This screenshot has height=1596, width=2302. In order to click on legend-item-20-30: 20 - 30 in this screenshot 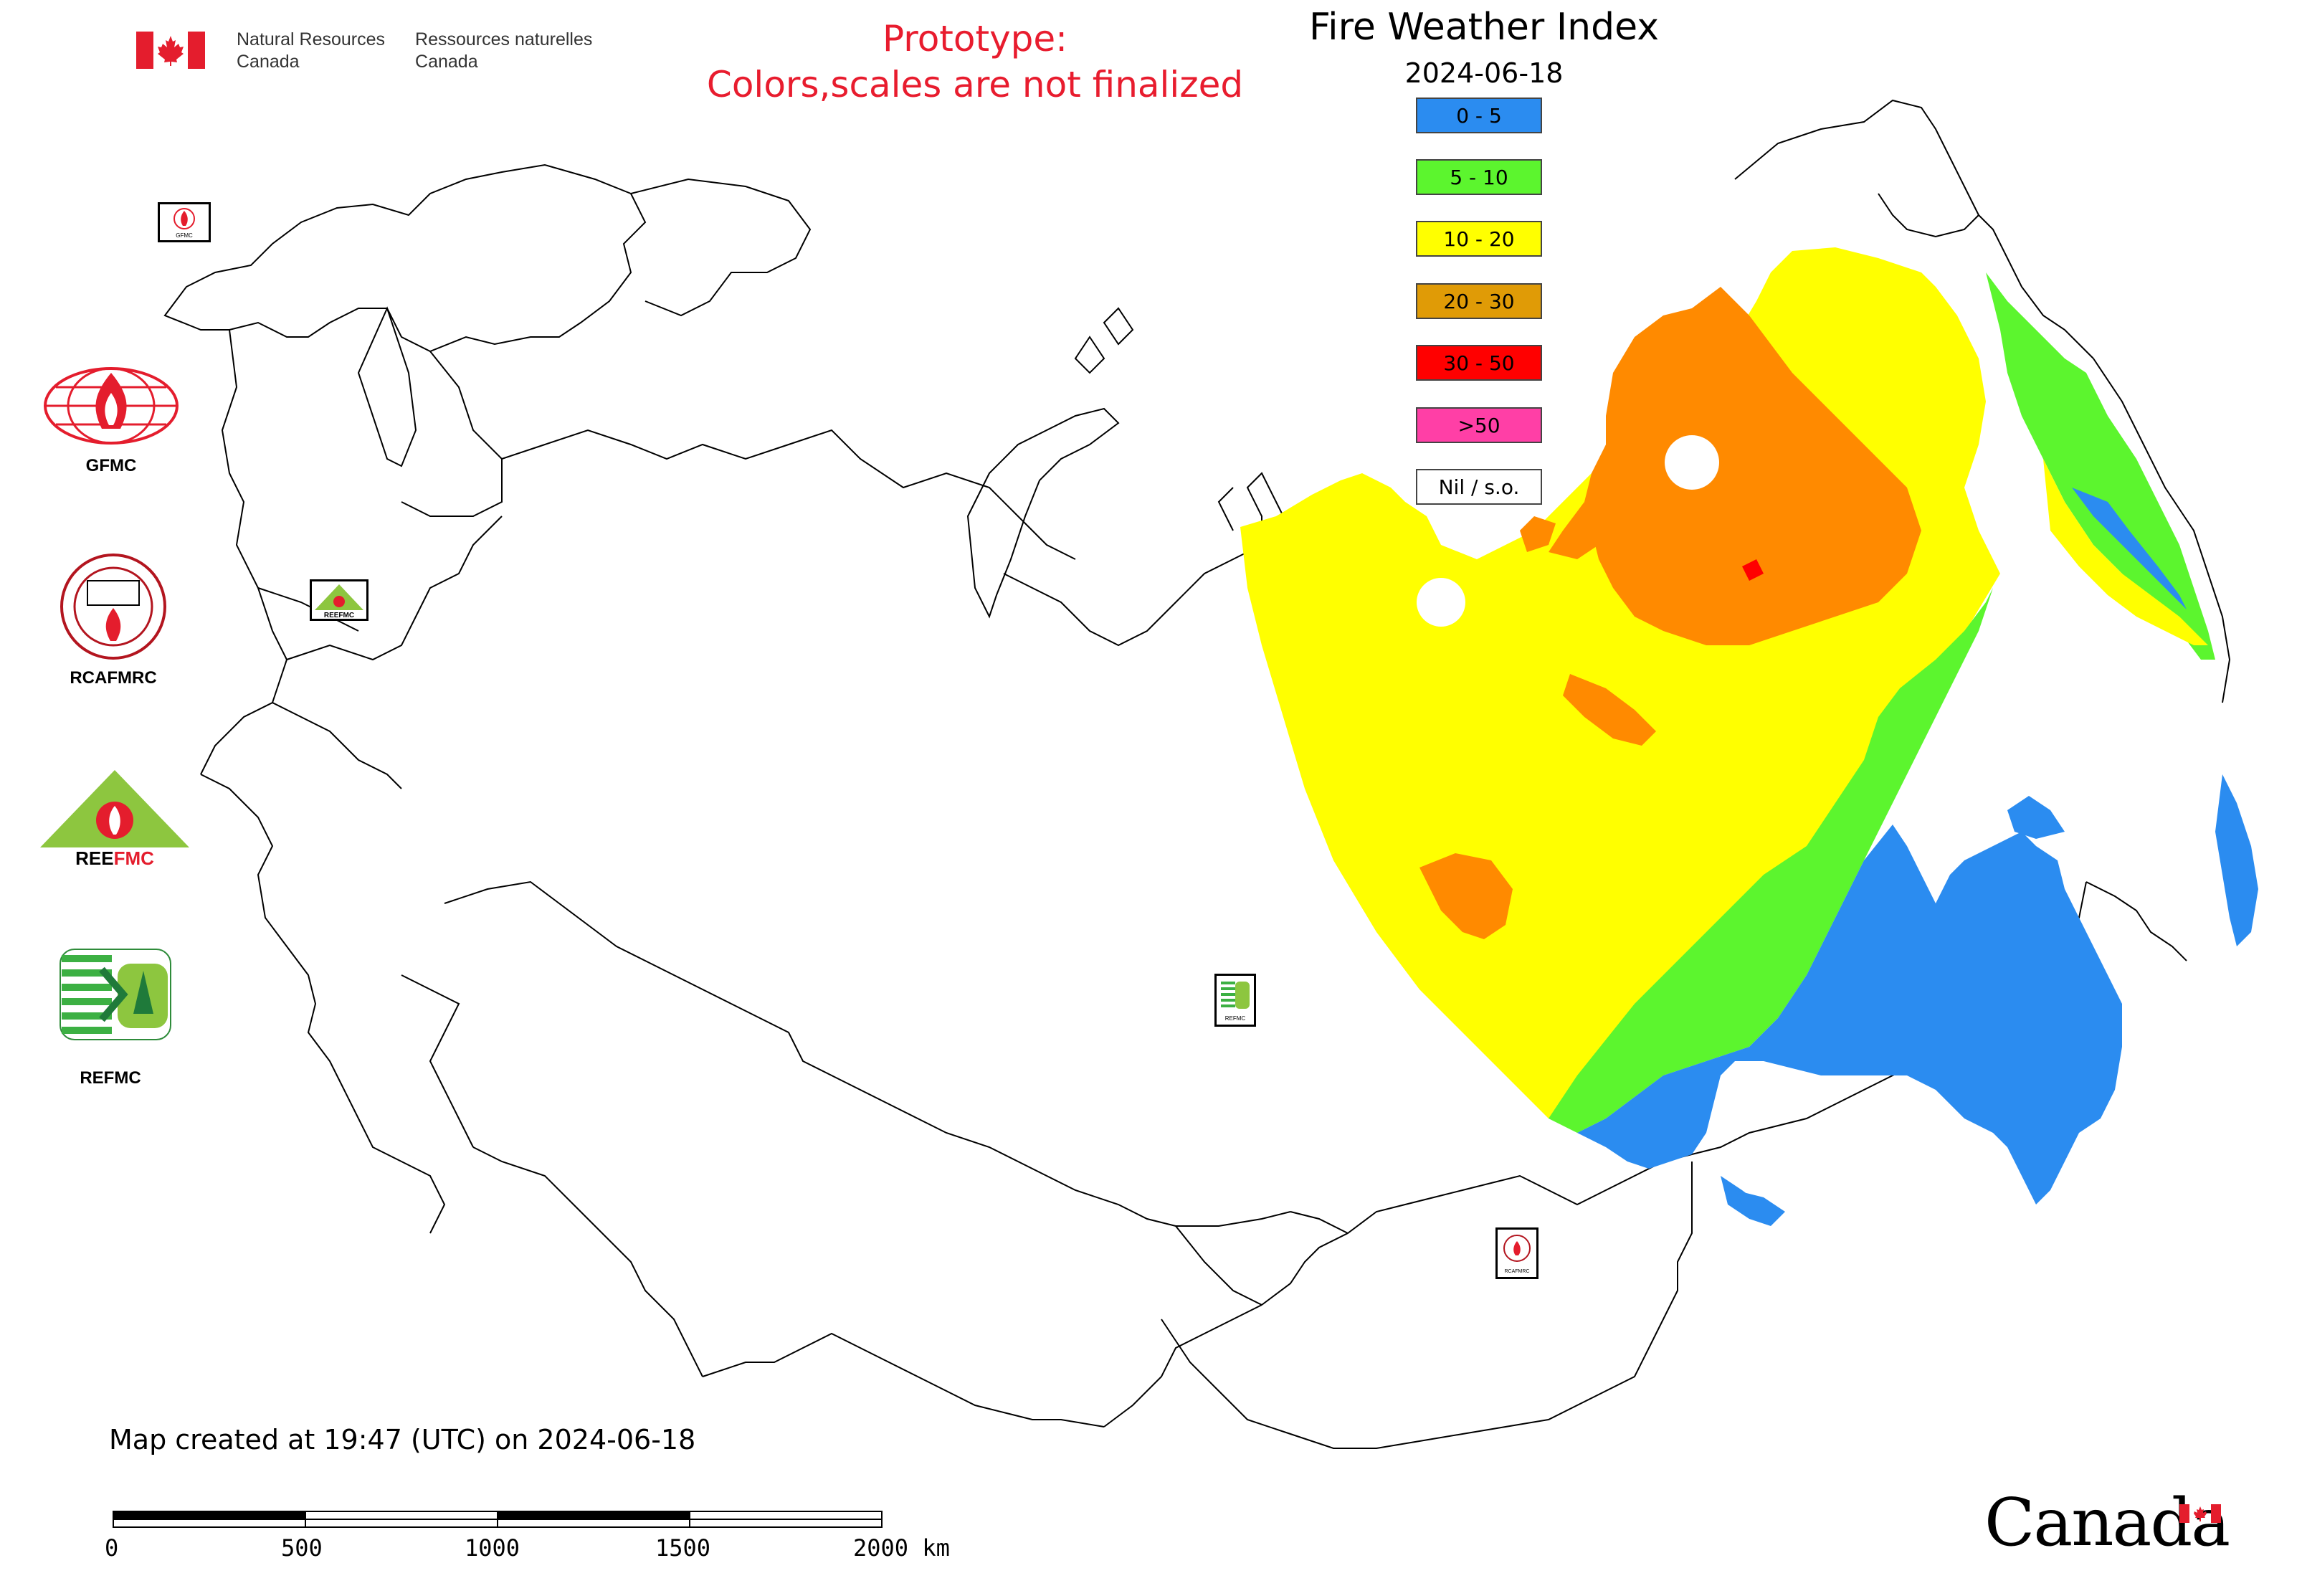, I will do `click(1479, 301)`.